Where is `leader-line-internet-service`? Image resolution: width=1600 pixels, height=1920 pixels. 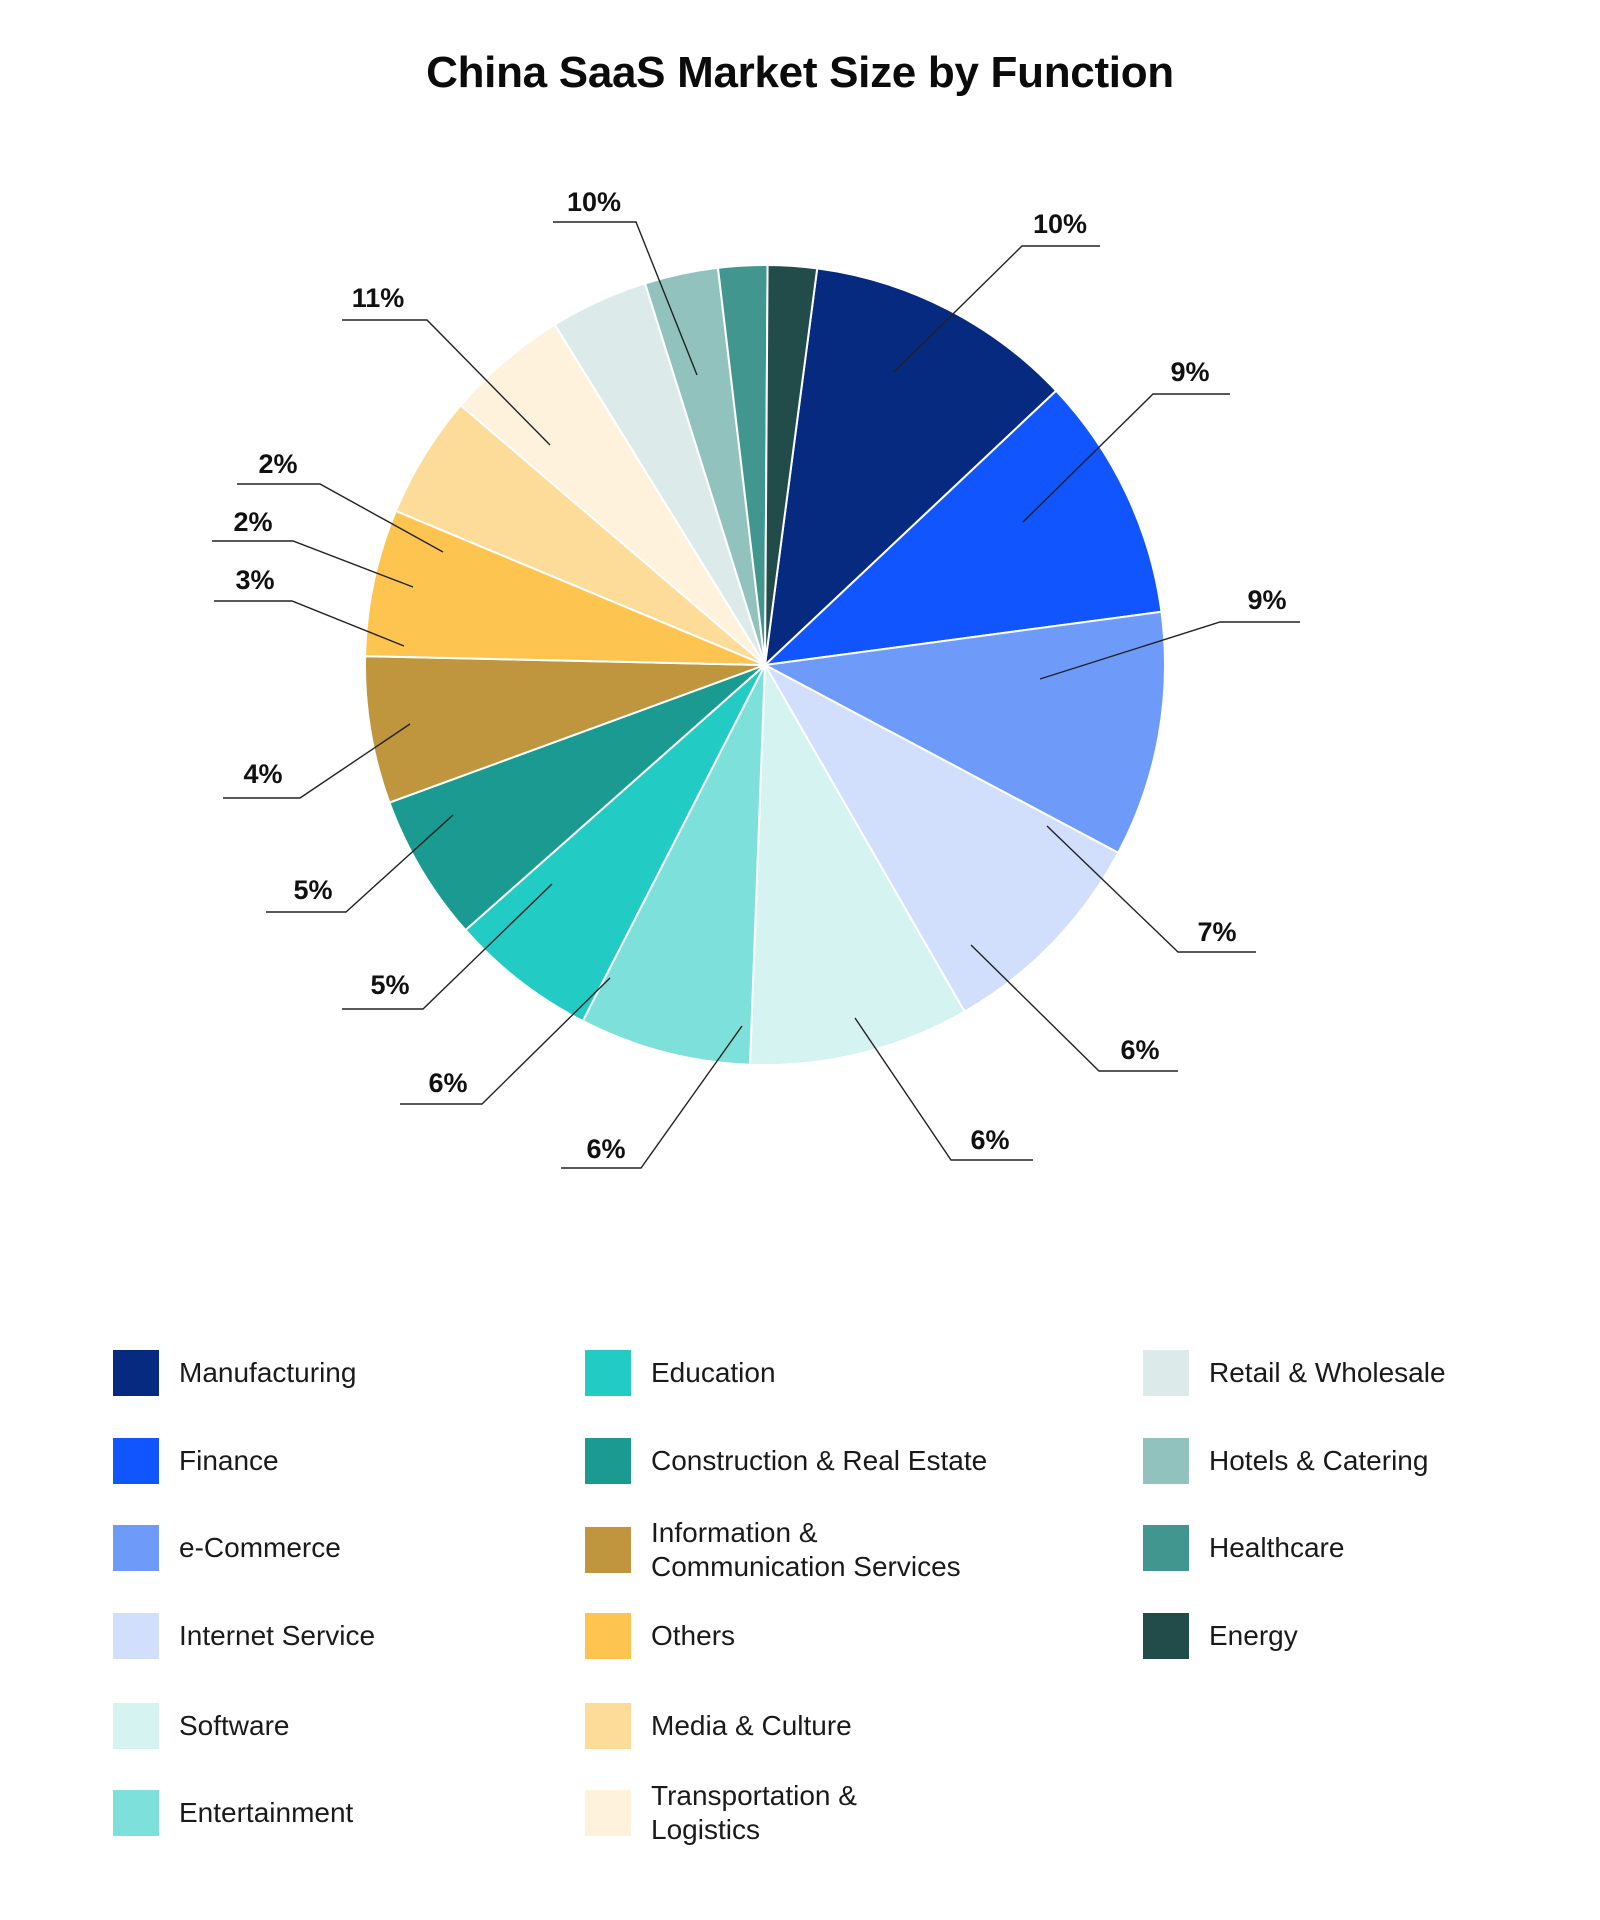
leader-line-internet-service is located at coordinates (1126, 458).